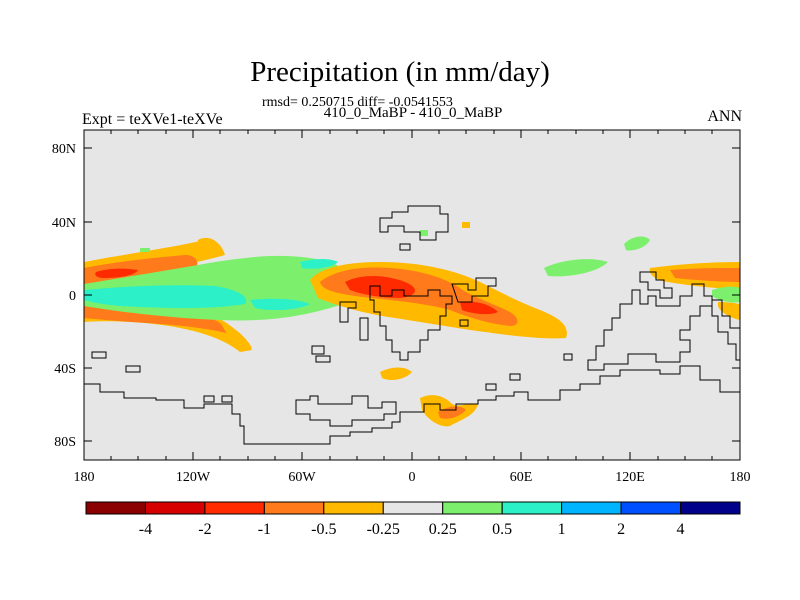 This screenshot has height=600, width=800. What do you see at coordinates (145, 529) in the screenshot?
I see `colorbar-label: -4` at bounding box center [145, 529].